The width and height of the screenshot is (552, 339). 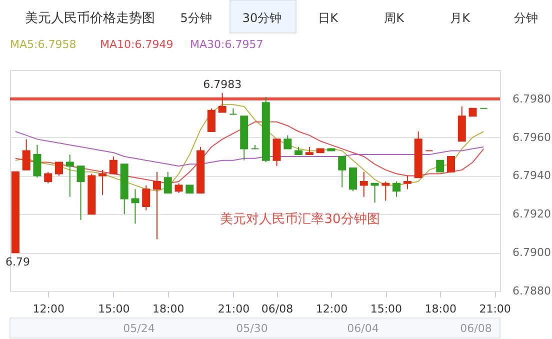 I want to click on annotation: 美元对人民币汇率30分钟图, so click(x=300, y=219).